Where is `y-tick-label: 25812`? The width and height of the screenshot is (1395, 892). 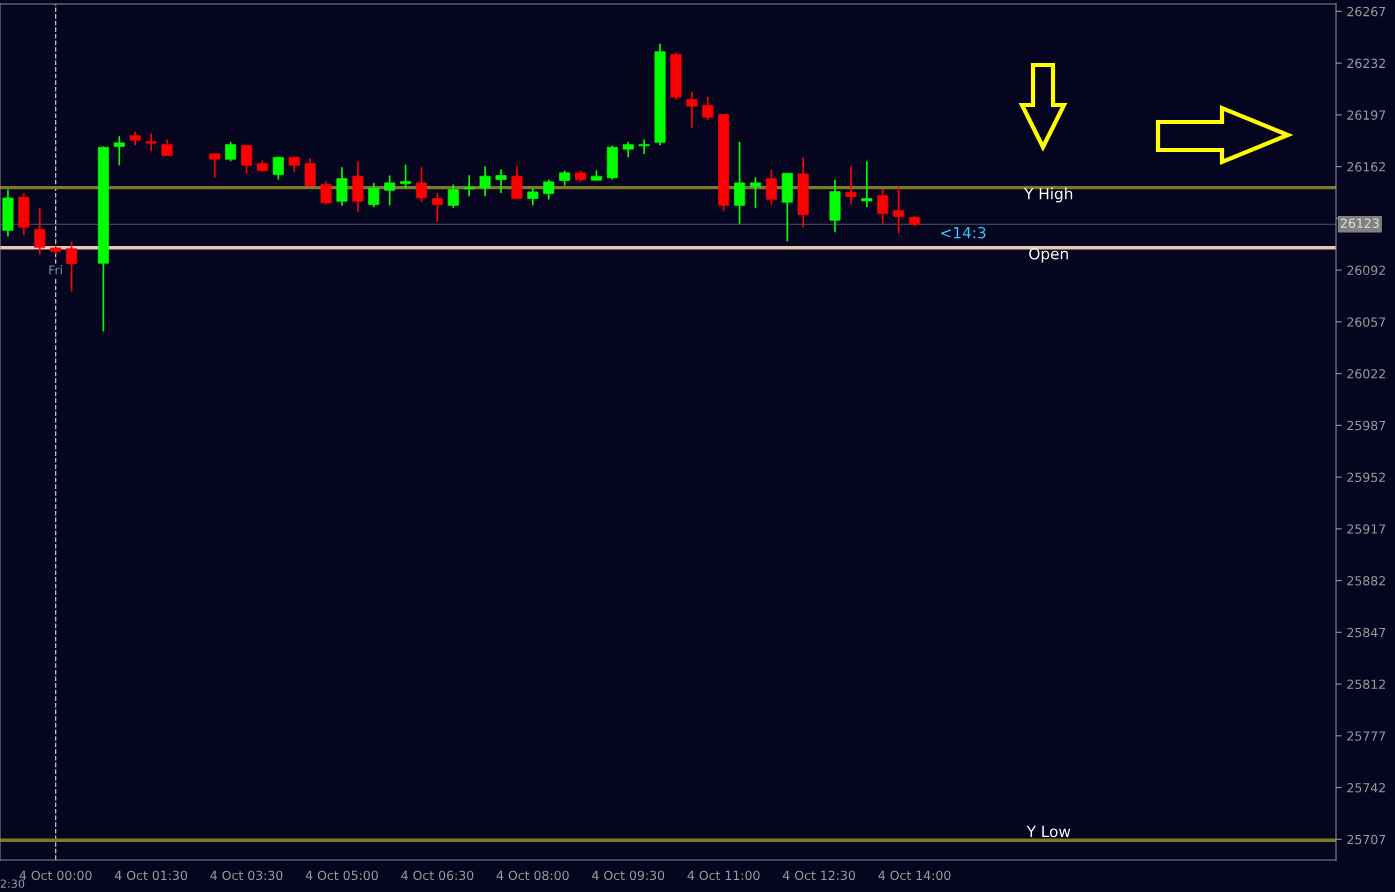 y-tick-label: 25812 is located at coordinates (1366, 684).